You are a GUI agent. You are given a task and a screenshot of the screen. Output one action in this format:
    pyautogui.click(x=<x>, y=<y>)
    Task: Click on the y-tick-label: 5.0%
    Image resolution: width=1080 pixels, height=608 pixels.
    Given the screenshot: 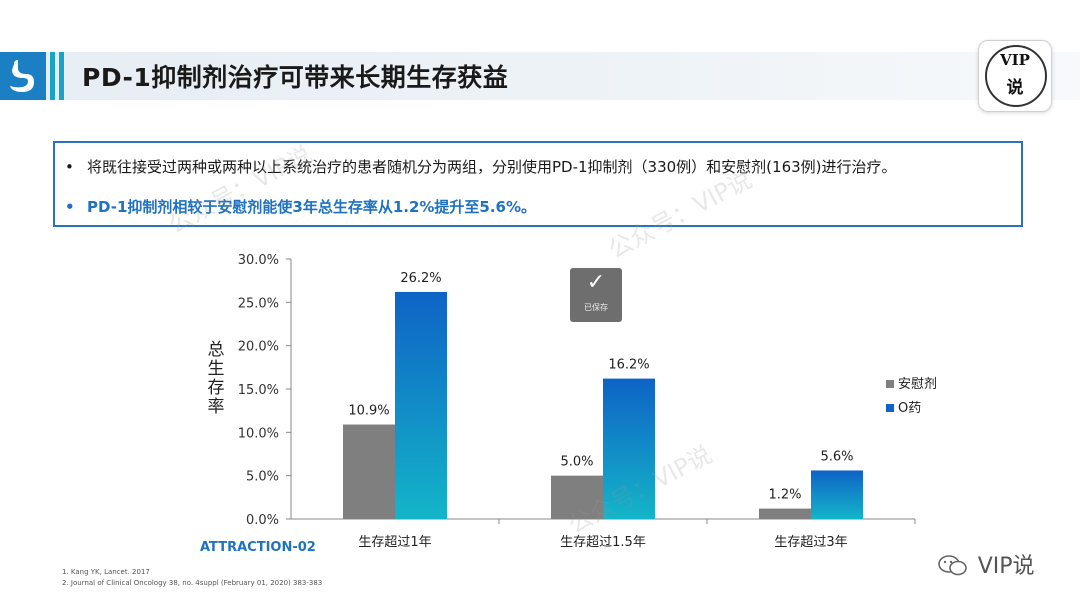 What is the action you would take?
    pyautogui.click(x=262, y=477)
    